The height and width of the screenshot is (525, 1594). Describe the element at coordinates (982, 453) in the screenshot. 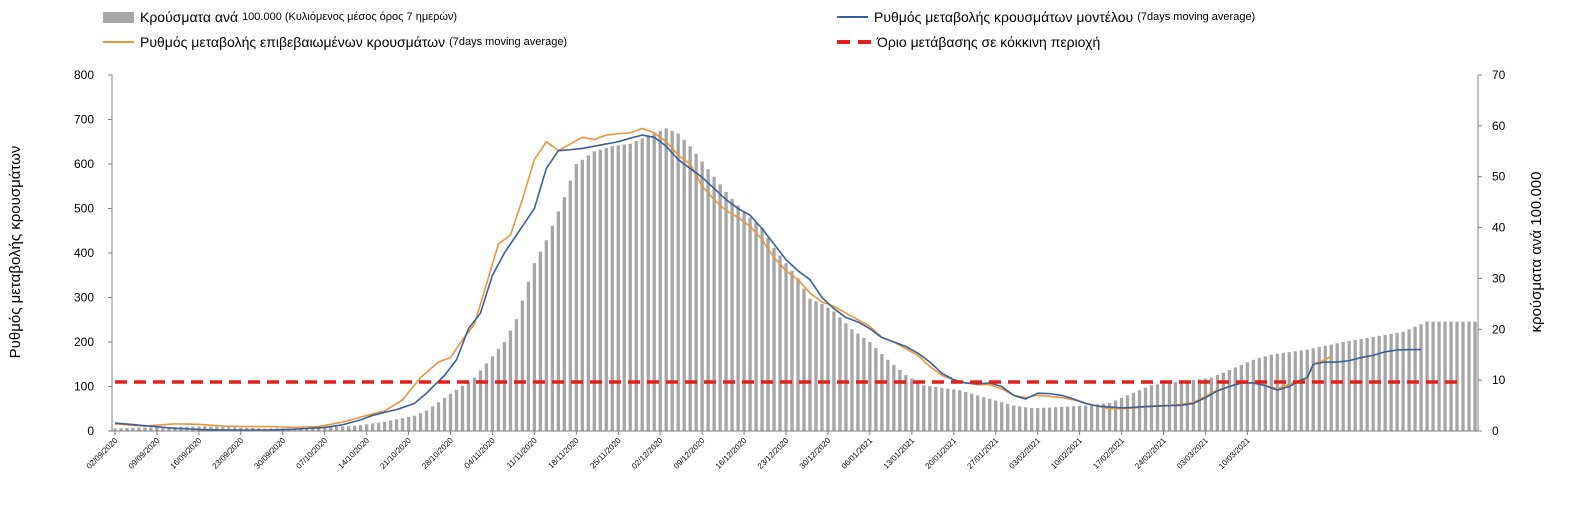

I see `x-tick-label: 27/01/2021` at that location.